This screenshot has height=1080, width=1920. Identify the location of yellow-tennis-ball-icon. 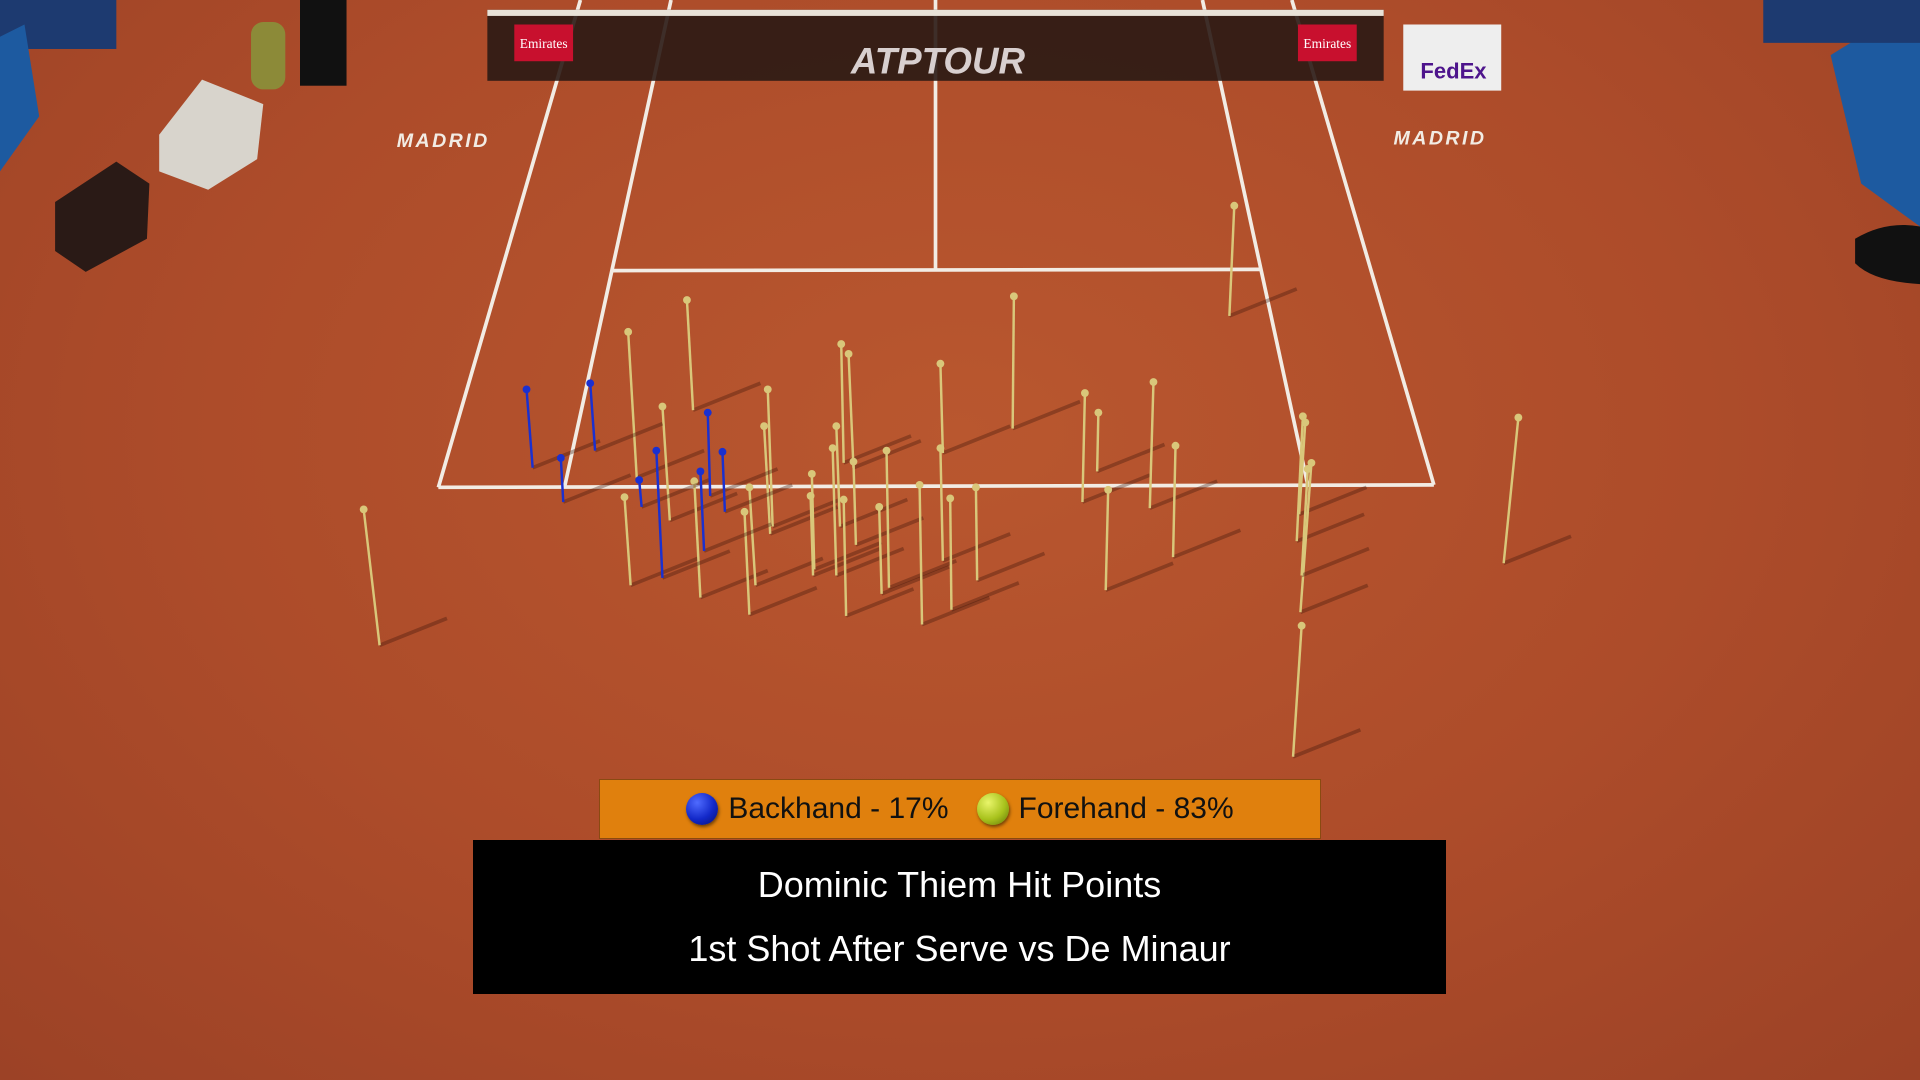
(992, 809).